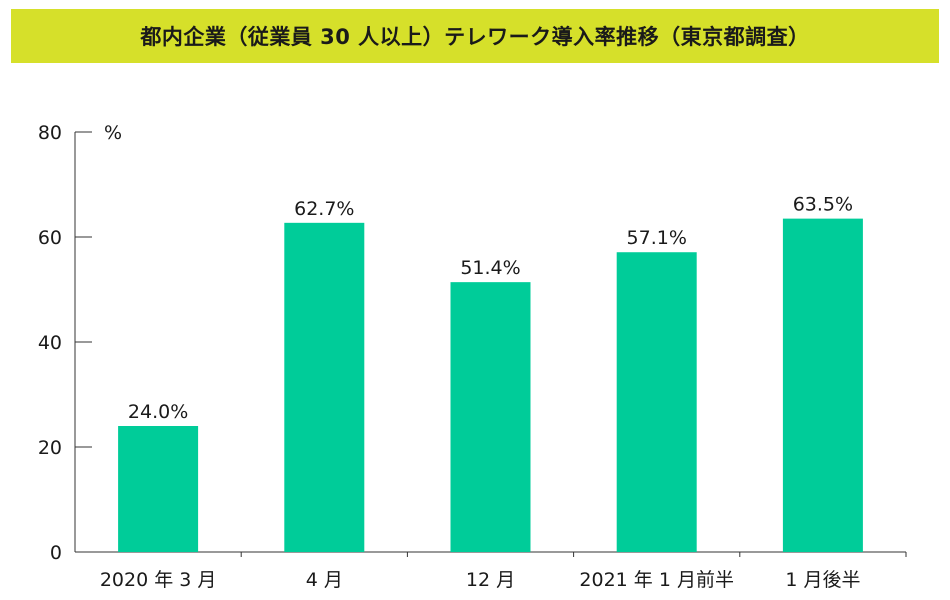 The image size is (950, 600). I want to click on y-tick-label: 40, so click(50, 343).